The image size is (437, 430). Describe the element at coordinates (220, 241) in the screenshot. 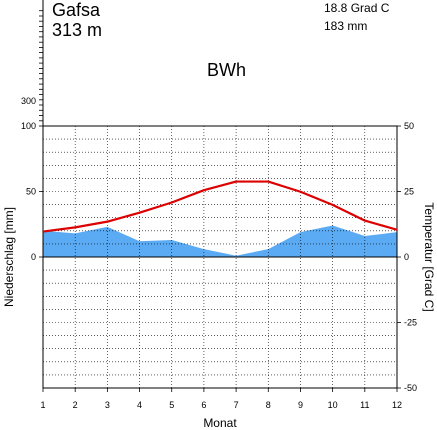

I see `precipitation-area` at that location.